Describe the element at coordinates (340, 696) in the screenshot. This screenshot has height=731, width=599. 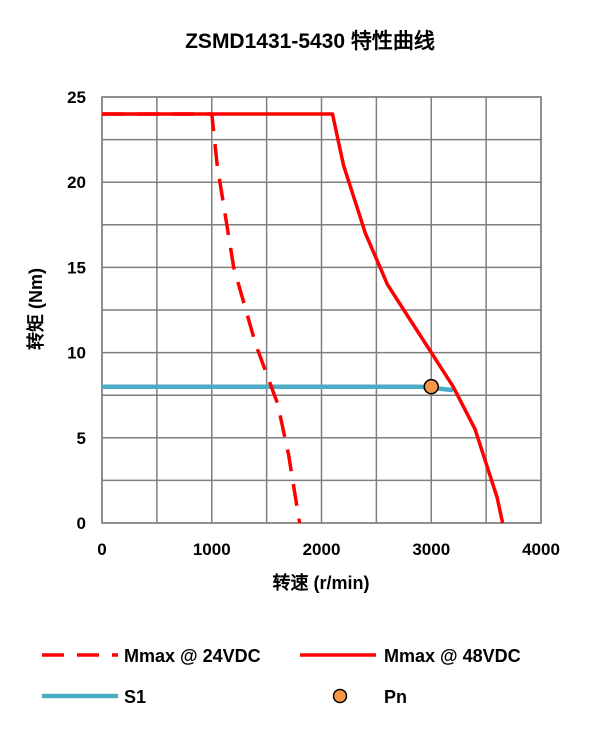
I see `legend-swatch-pn` at that location.